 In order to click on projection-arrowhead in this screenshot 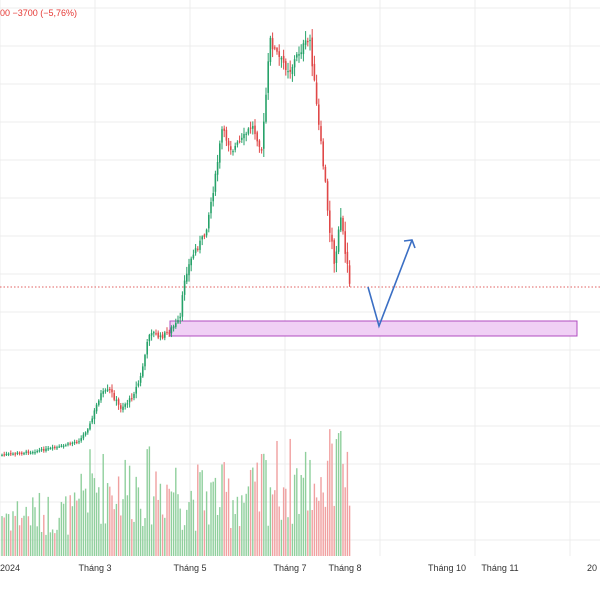, I will do `click(409, 244)`.